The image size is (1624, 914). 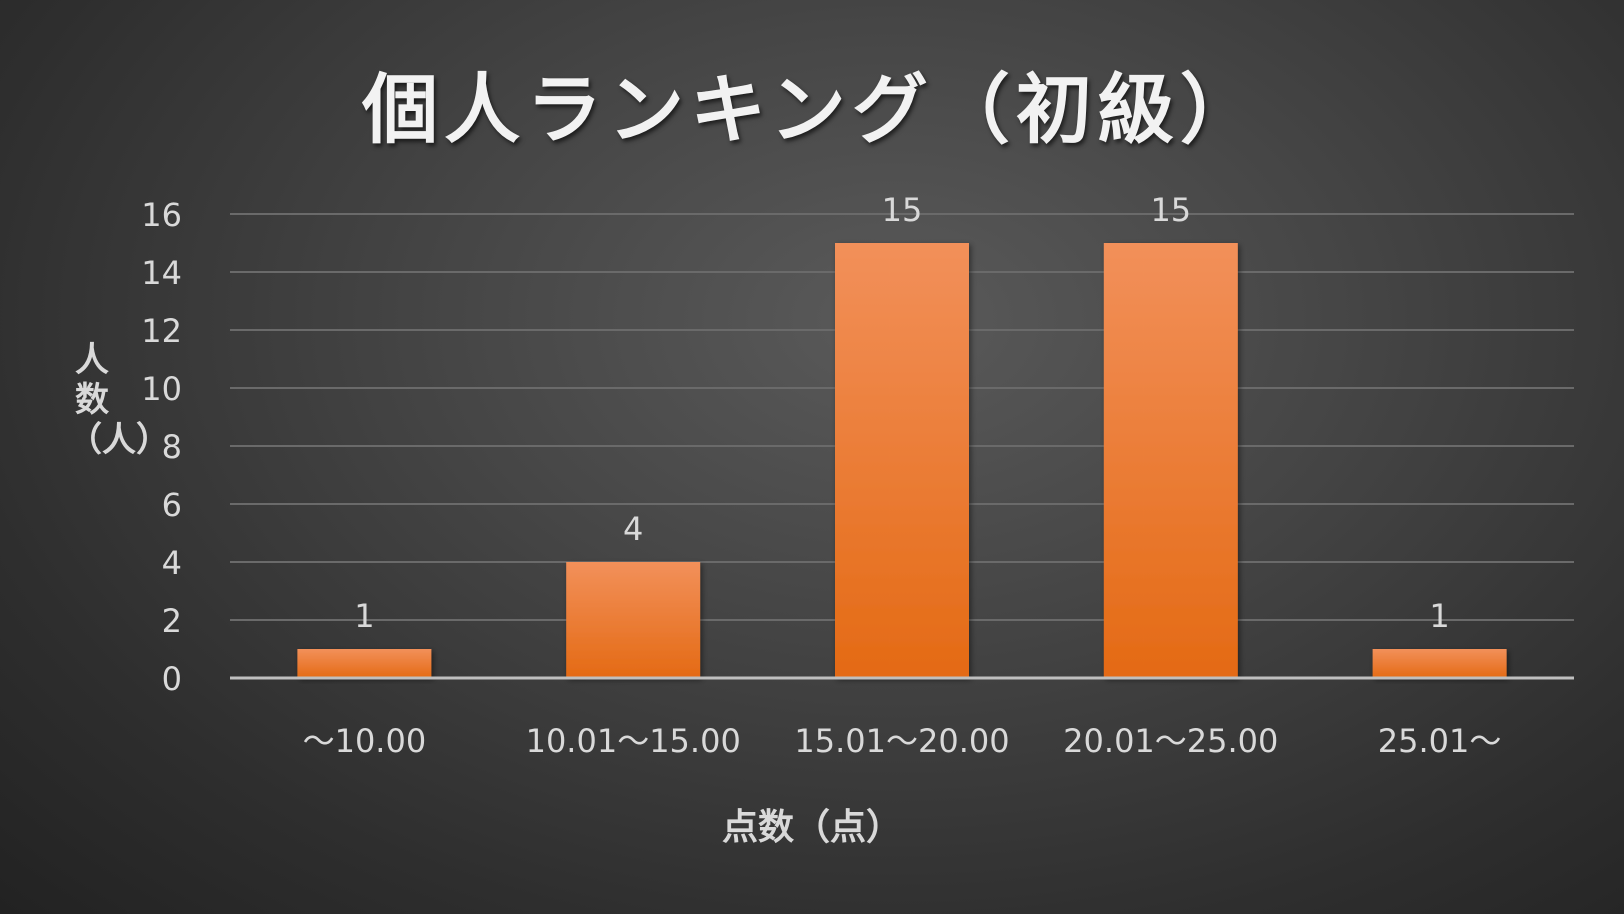 I want to click on x-tick-label: 〜10.00, so click(x=365, y=741).